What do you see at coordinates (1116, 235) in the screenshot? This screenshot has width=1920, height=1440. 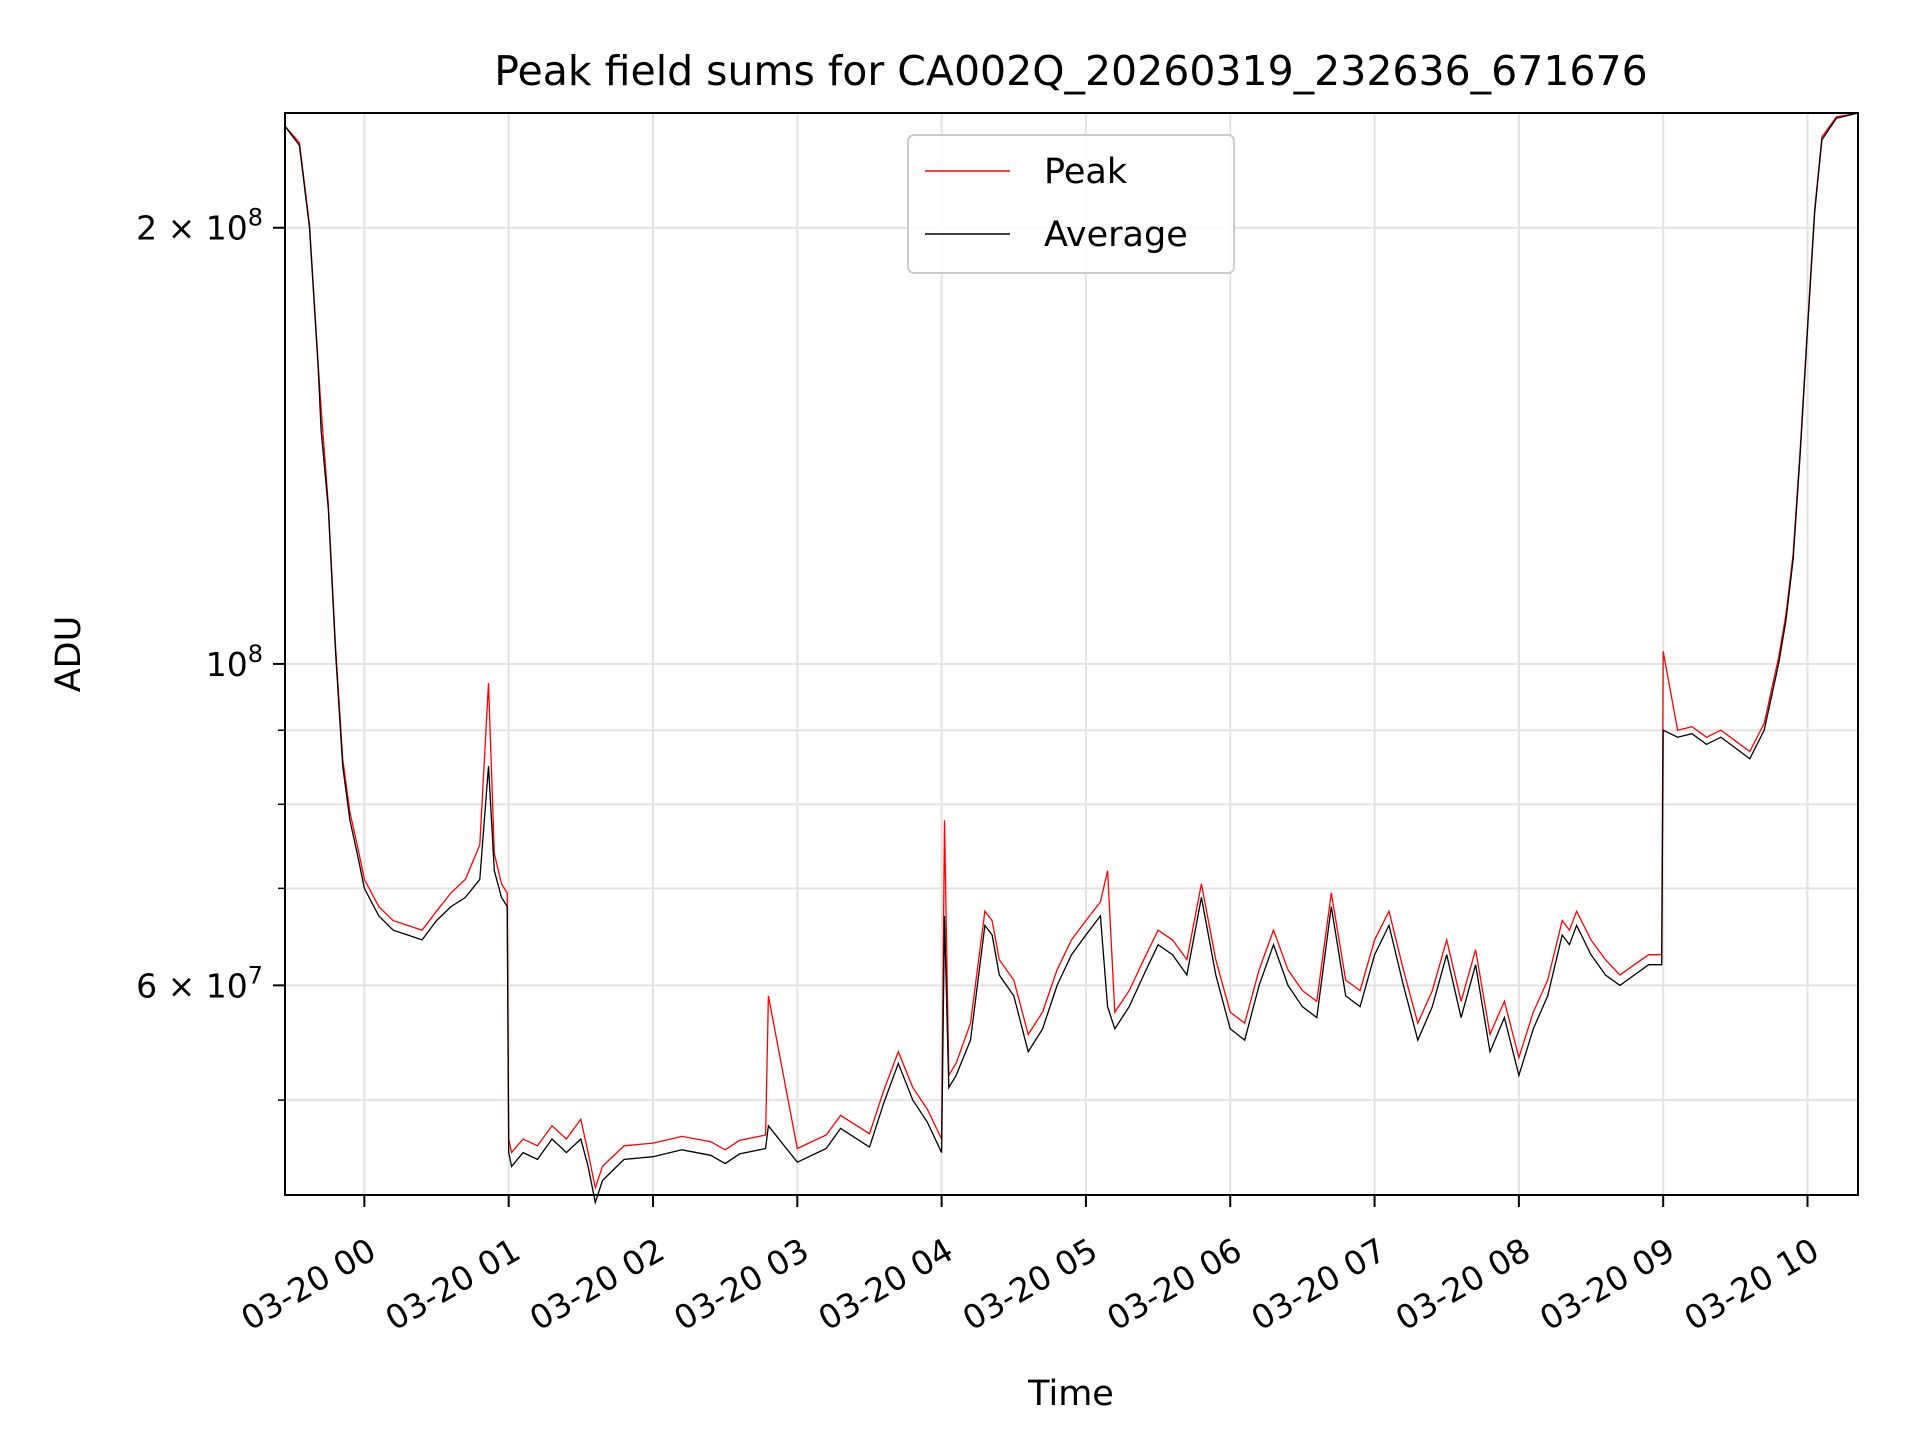 I see `legend-average-label: Average` at bounding box center [1116, 235].